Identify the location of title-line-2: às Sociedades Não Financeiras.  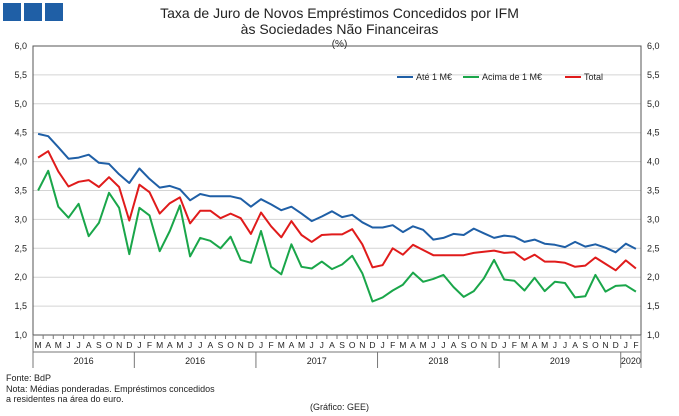
(339, 29).